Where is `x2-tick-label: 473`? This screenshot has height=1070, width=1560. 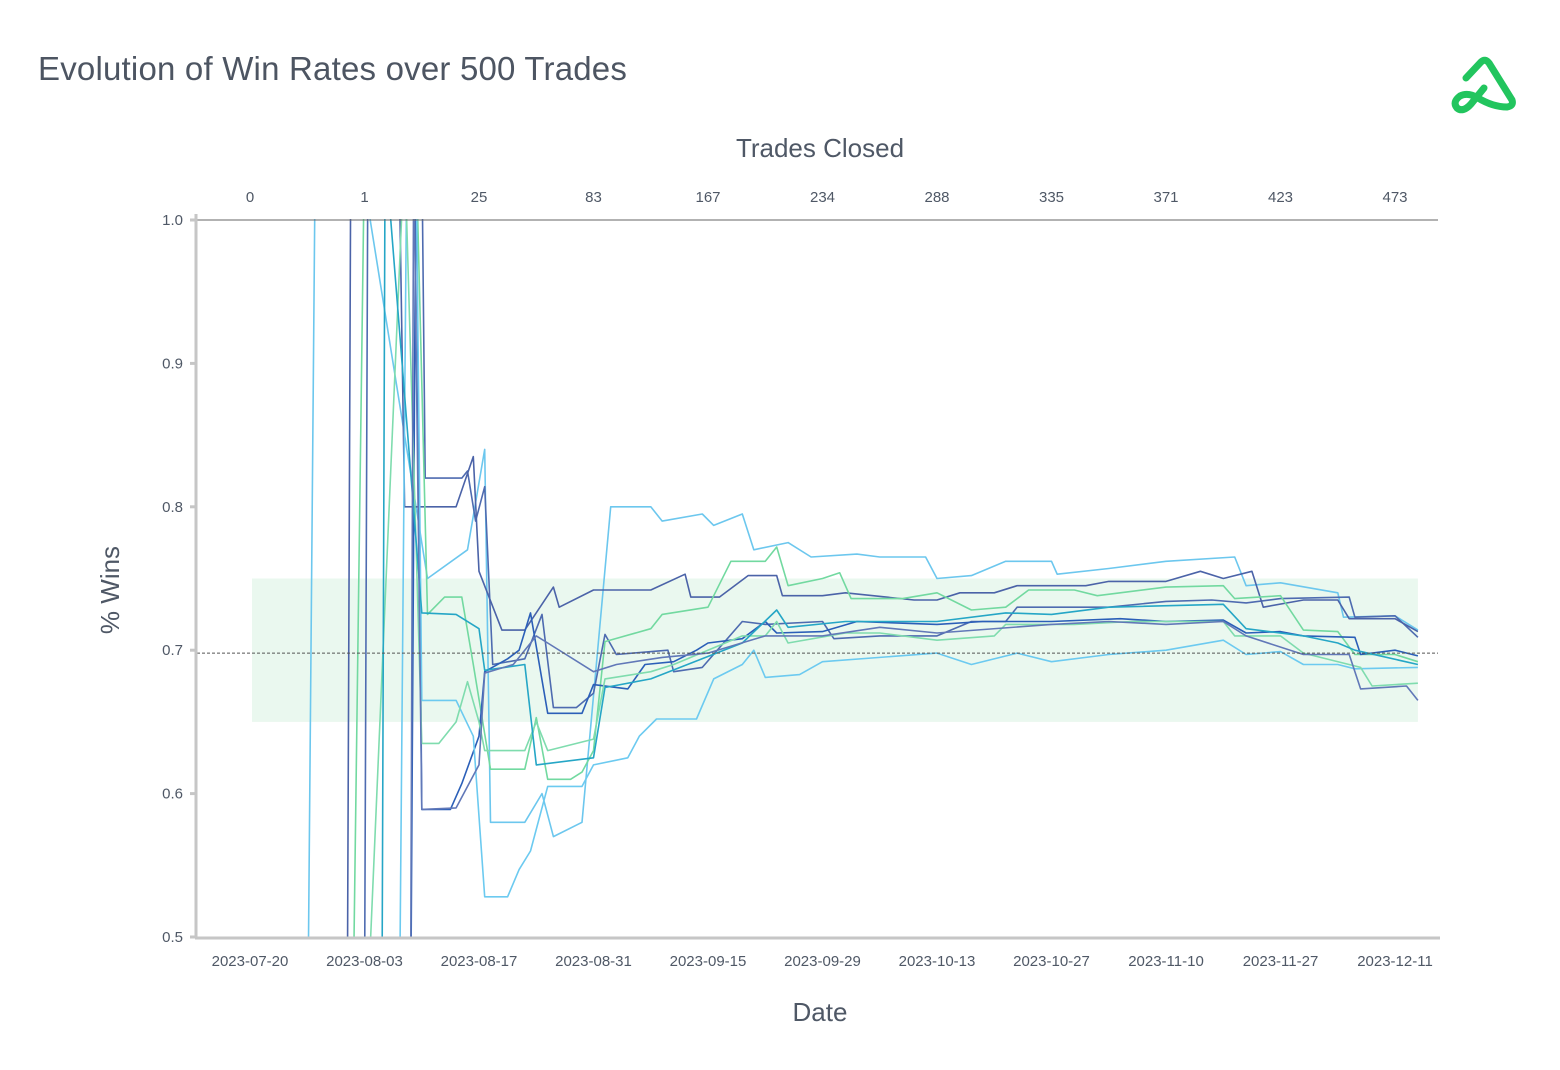 x2-tick-label: 473 is located at coordinates (1394, 197).